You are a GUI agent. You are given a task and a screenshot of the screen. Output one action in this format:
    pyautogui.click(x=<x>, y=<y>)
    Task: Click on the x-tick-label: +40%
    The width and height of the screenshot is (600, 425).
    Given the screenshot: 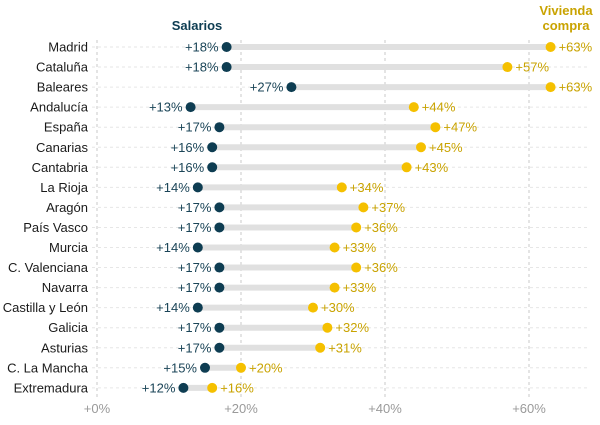 What is the action you would take?
    pyautogui.click(x=385, y=408)
    